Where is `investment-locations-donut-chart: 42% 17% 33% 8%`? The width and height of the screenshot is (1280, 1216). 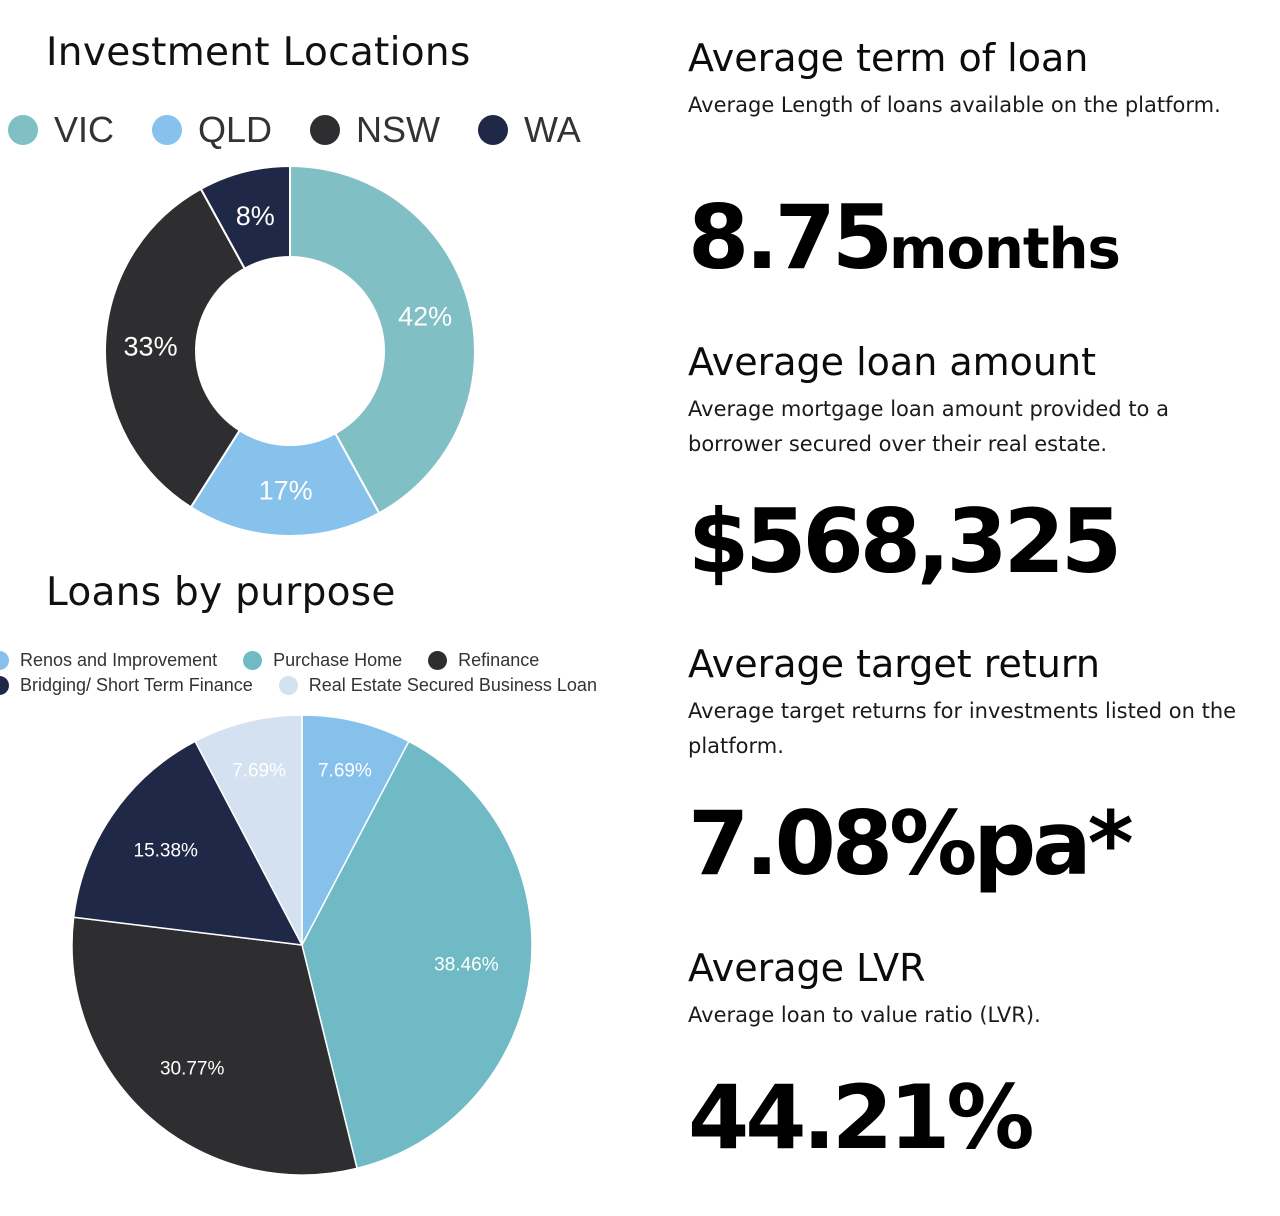 investment-locations-donut-chart: 42% 17% 33% 8% is located at coordinates (290, 350).